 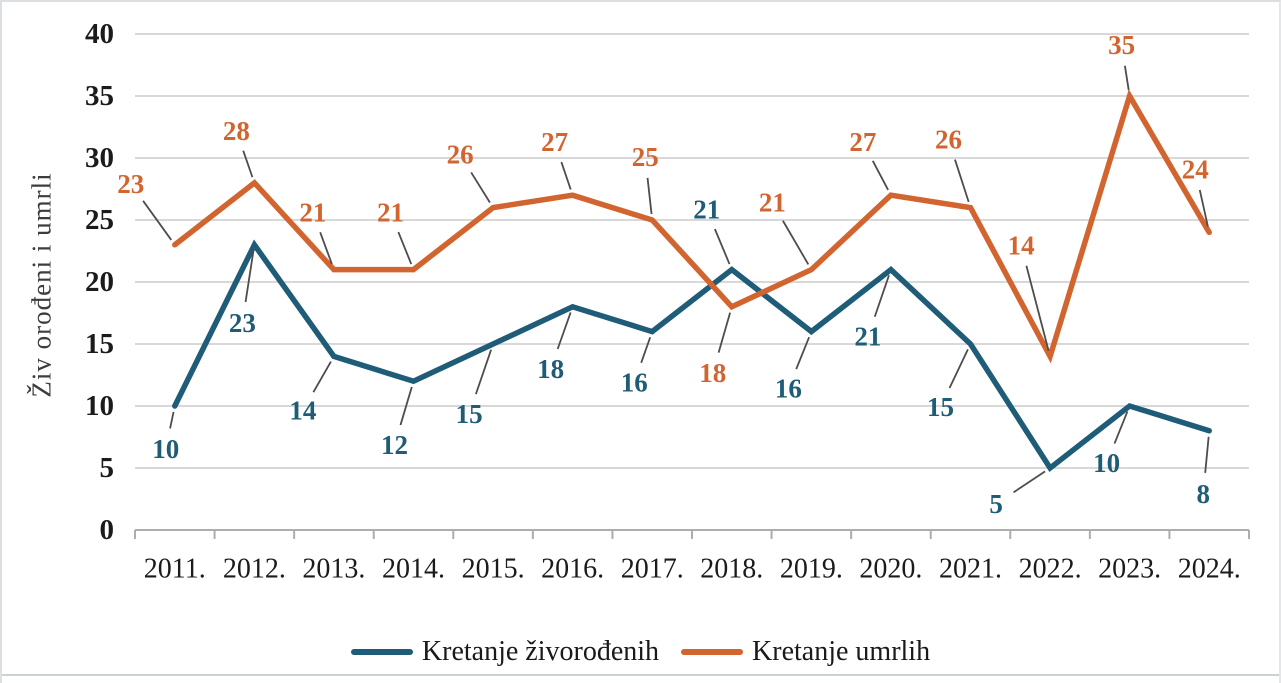 What do you see at coordinates (413, 569) in the screenshot?
I see `x-tick-label: 2014.` at bounding box center [413, 569].